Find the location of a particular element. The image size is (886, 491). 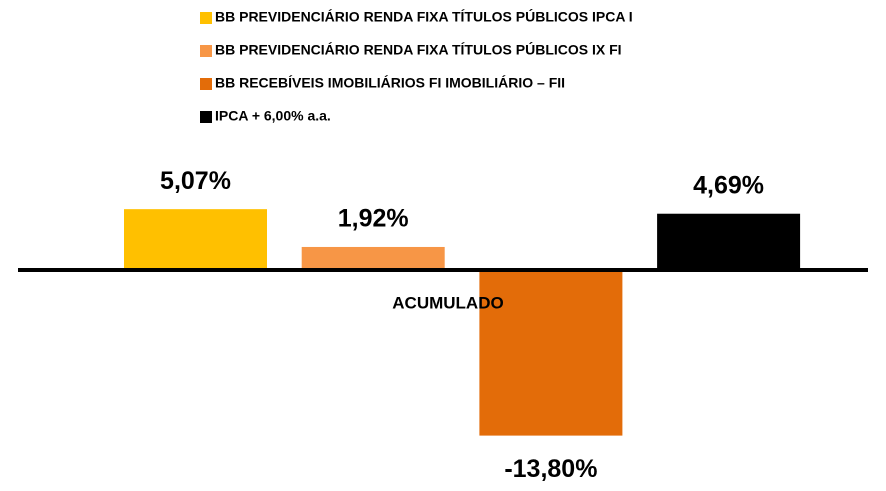

zero-line is located at coordinates (443, 270).